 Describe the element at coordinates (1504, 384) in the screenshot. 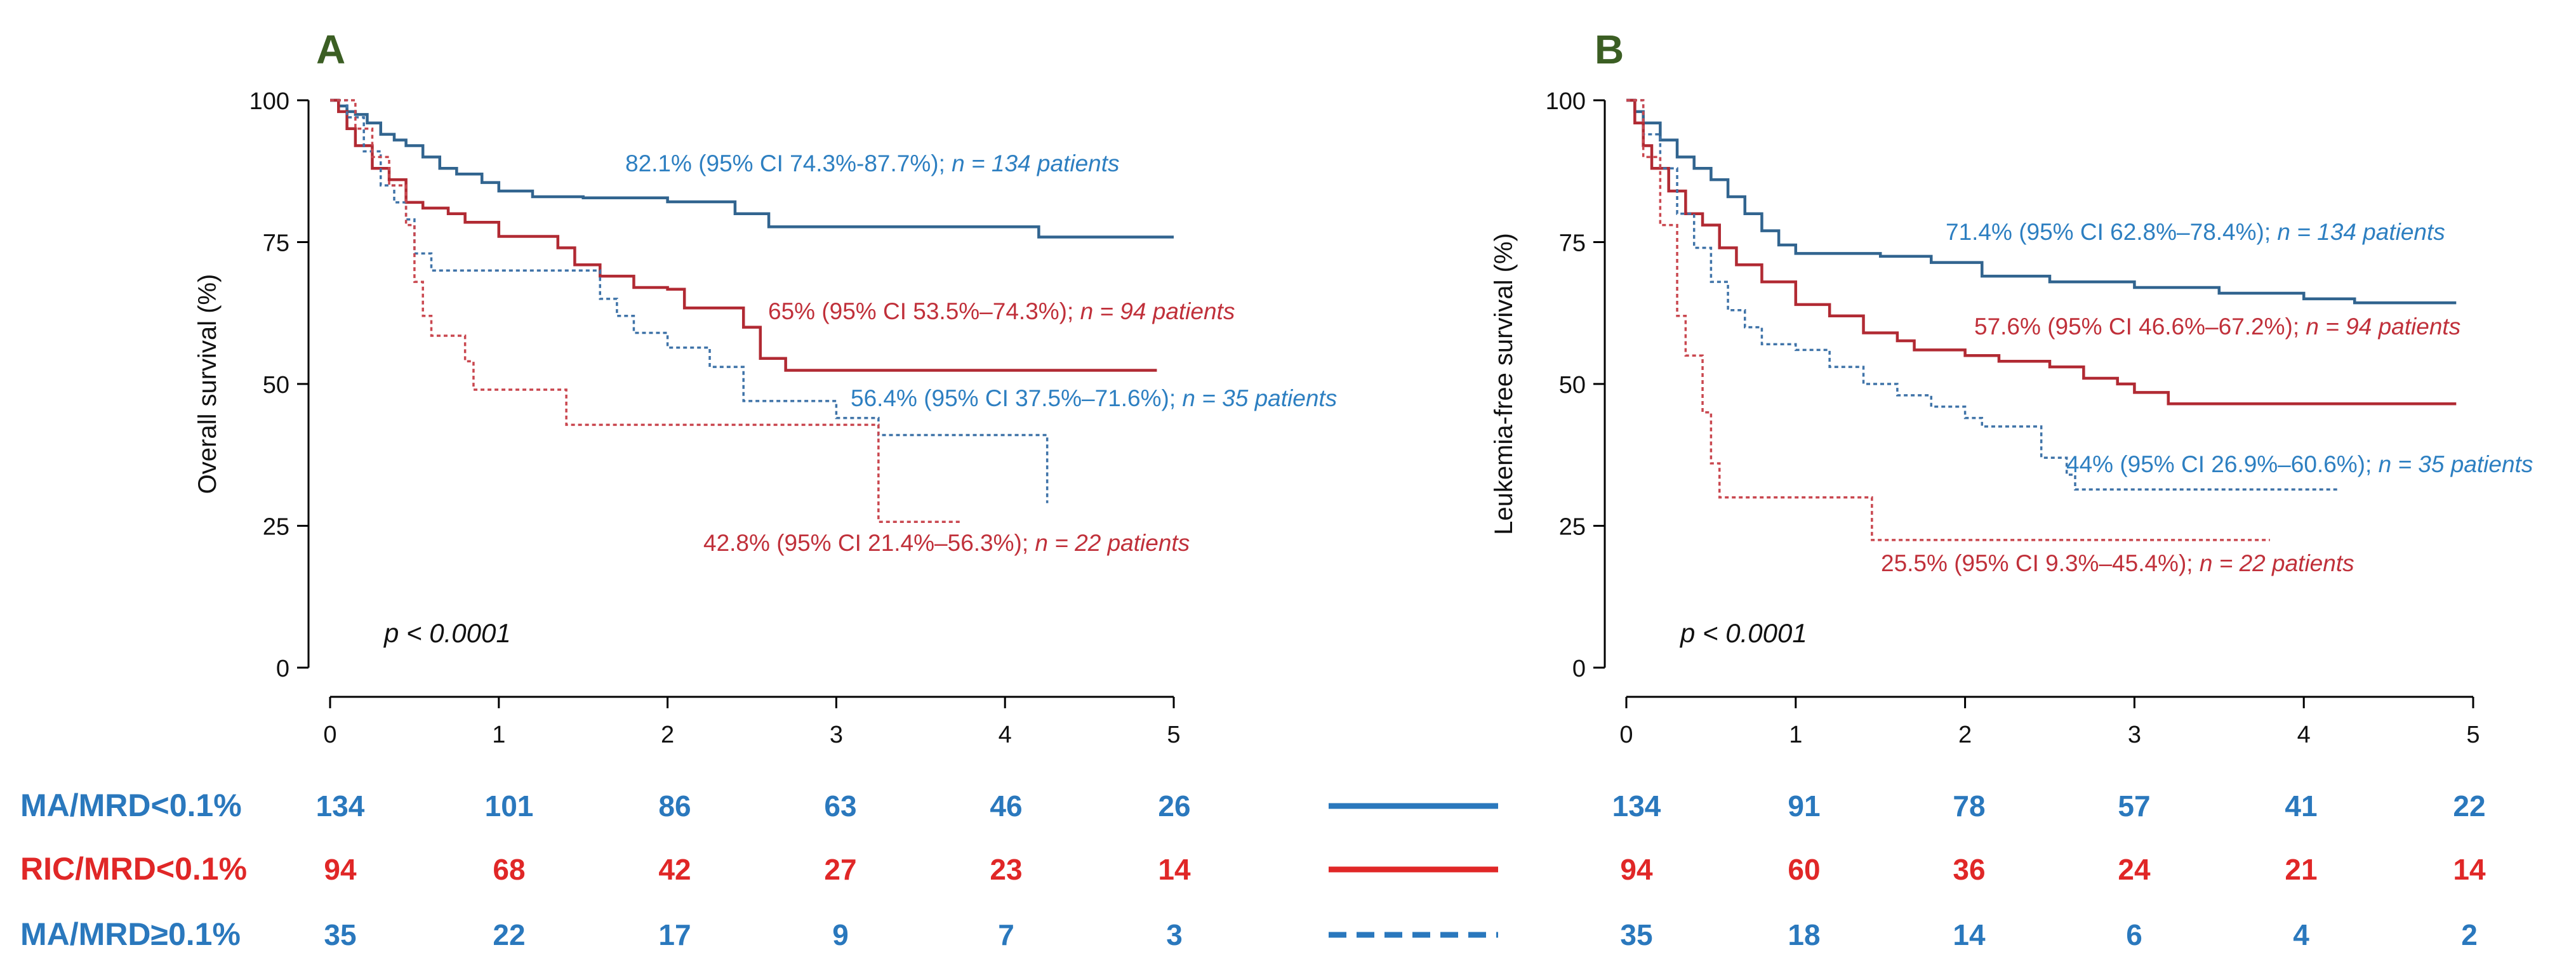

I see `panel-b-y-axis-label: Leukemia-free survival (%)` at that location.